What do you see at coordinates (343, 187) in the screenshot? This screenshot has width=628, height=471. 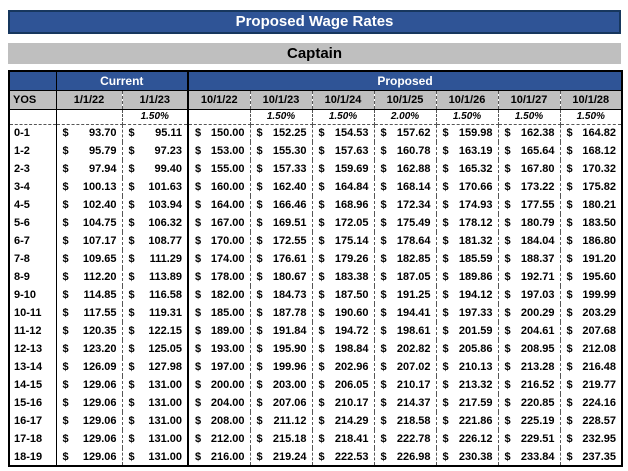 I see `wage-cell: $164.84` at bounding box center [343, 187].